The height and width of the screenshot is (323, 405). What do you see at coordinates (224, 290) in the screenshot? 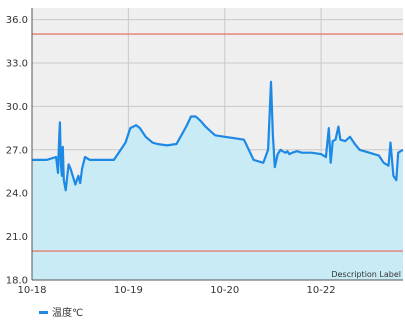
I see `x-tick-label: 10-20` at bounding box center [224, 290].